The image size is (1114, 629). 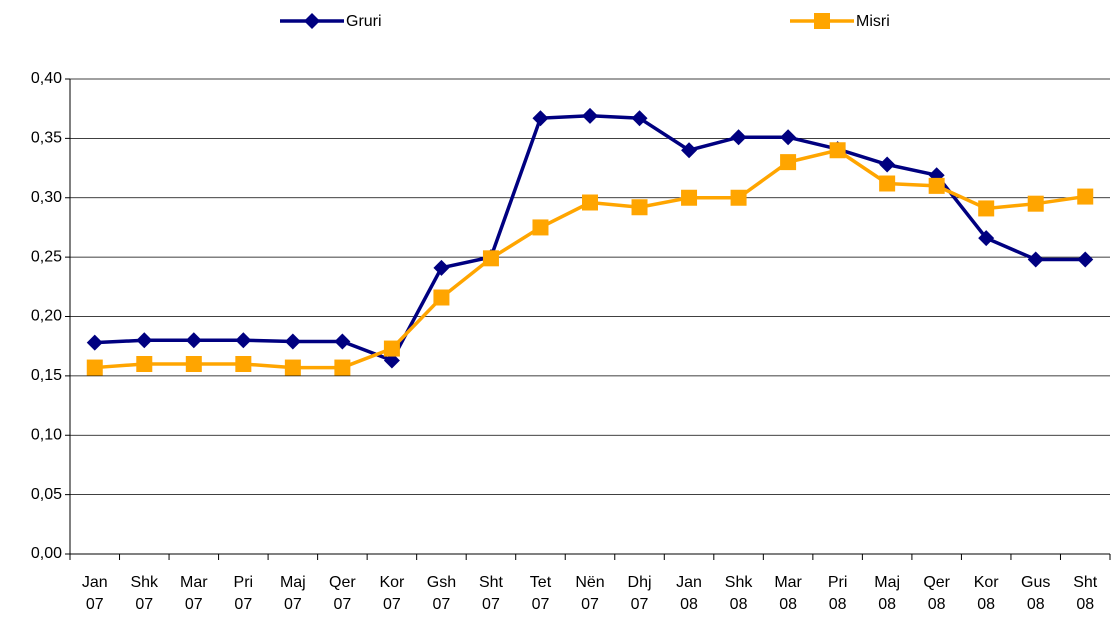 I want to click on y-tick-label: 0,40, so click(x=46, y=78).